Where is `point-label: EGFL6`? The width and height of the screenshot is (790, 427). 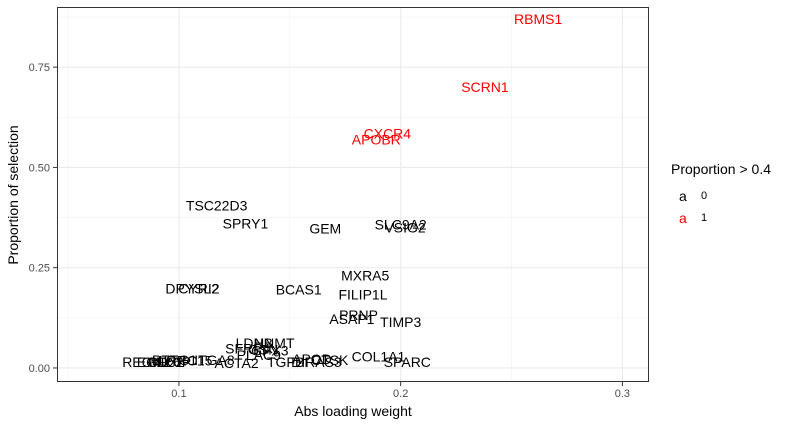
point-label: EGFL6 is located at coordinates (159, 362).